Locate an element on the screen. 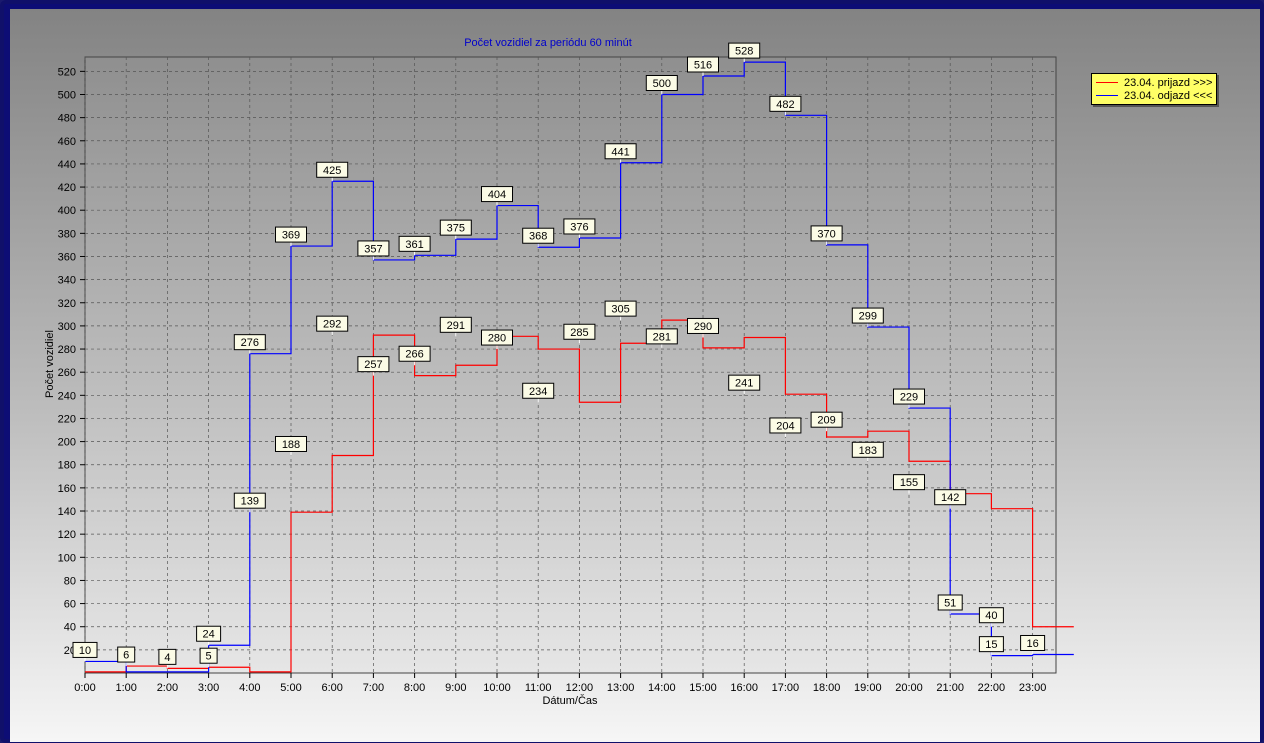  data-label: 142 is located at coordinates (950, 499).